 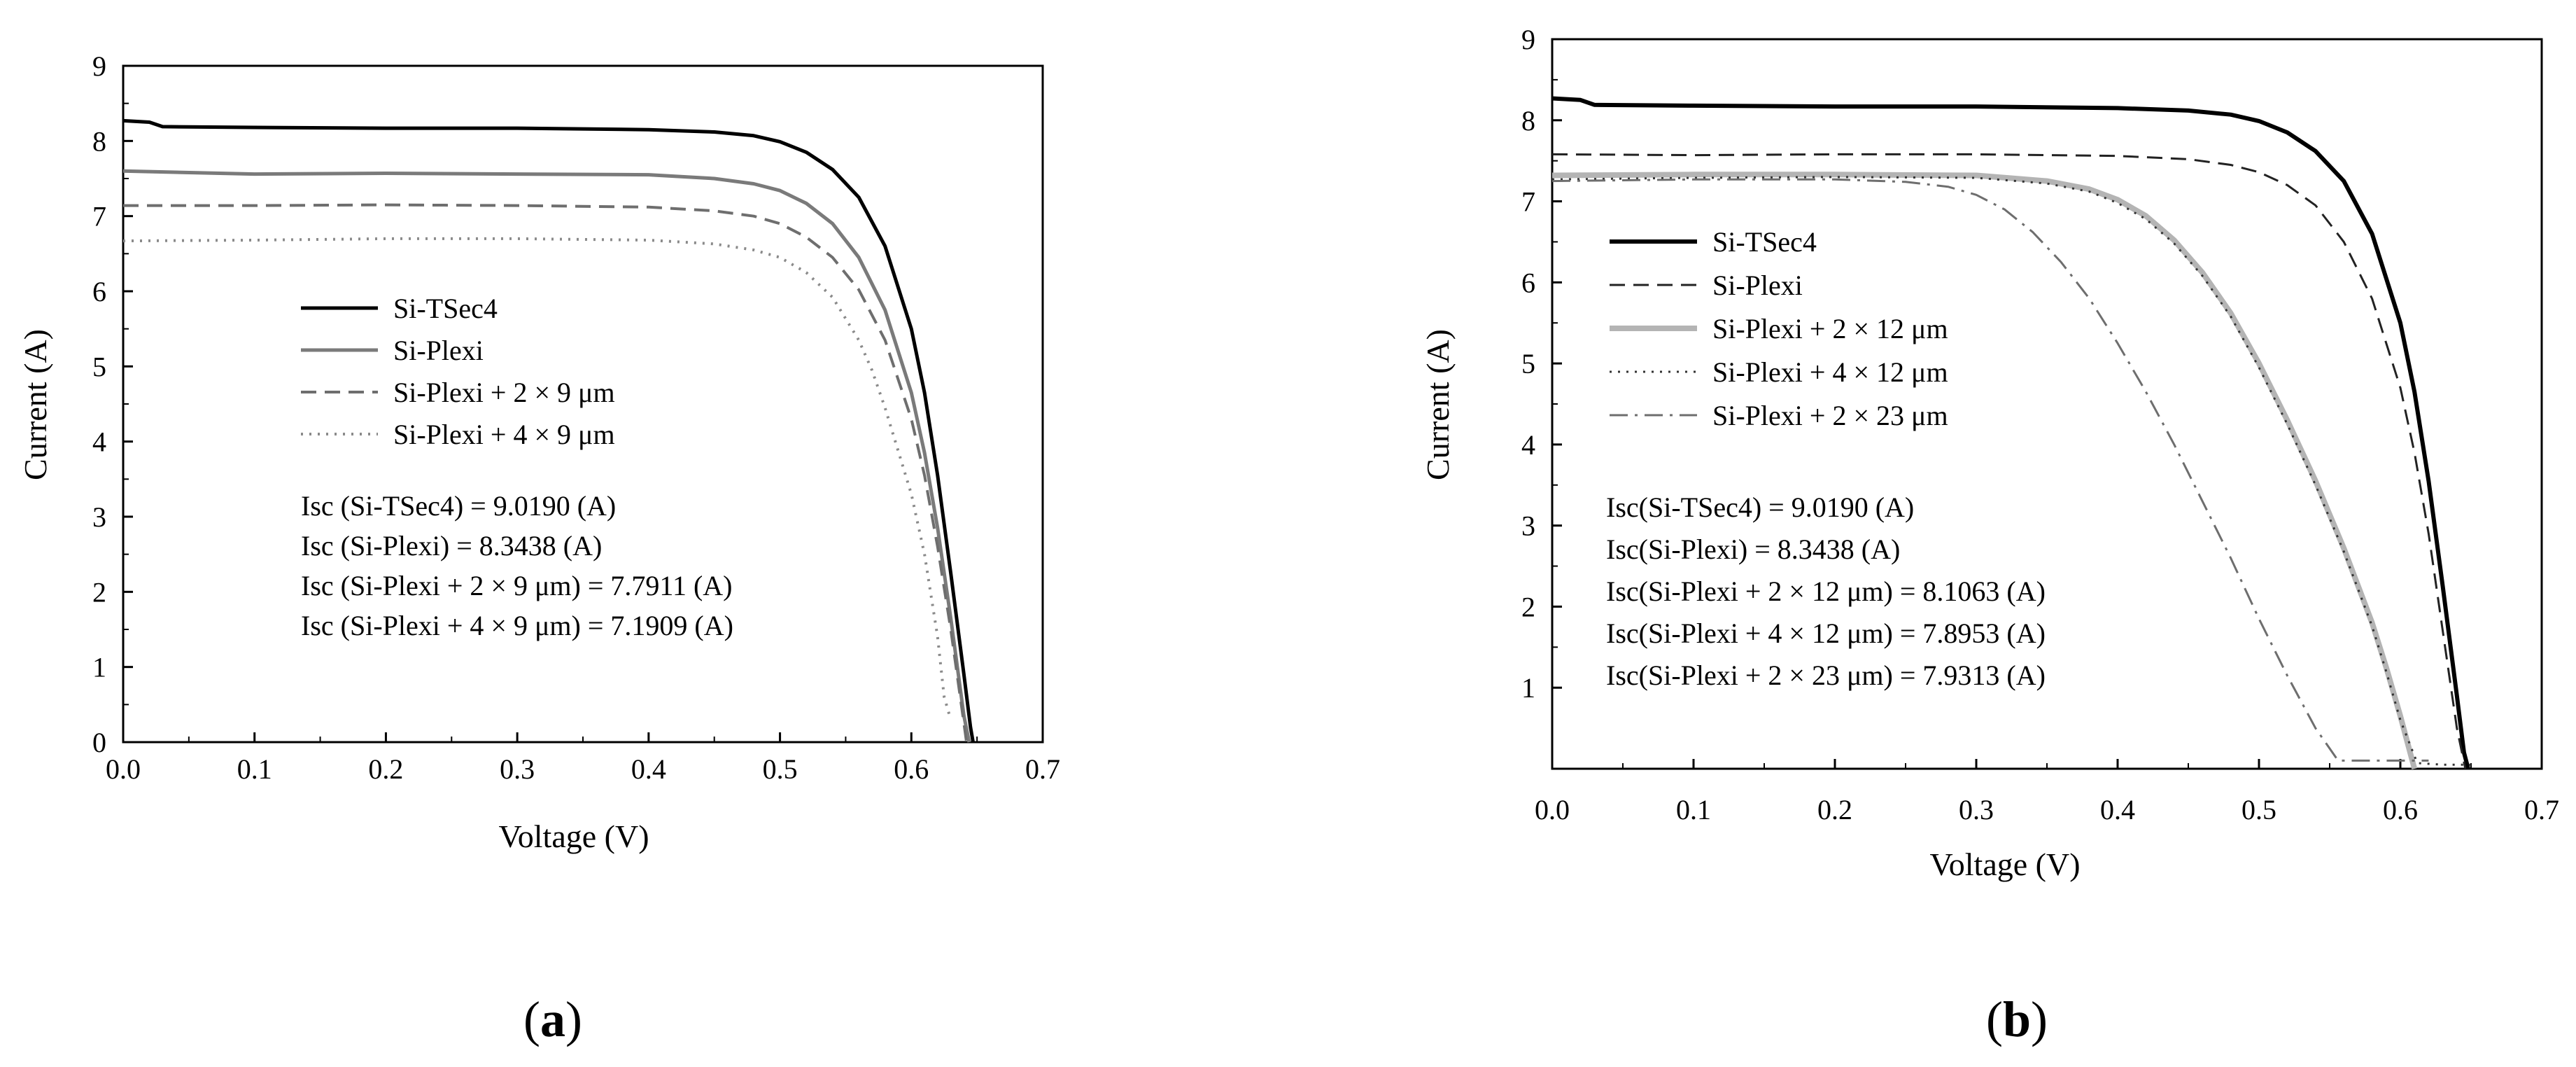 What do you see at coordinates (504, 392) in the screenshot?
I see `legend-label-3: Si-Plexi + 2 × 9 μm` at bounding box center [504, 392].